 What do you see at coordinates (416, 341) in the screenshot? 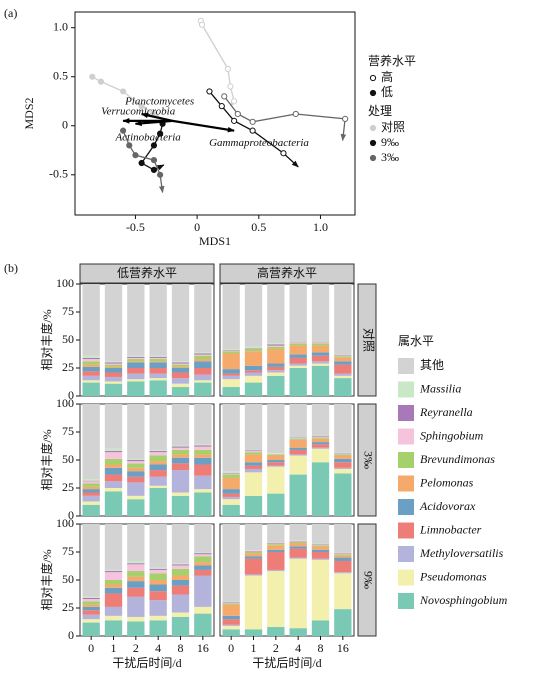
I see `legend-title: 属水平` at bounding box center [416, 341].